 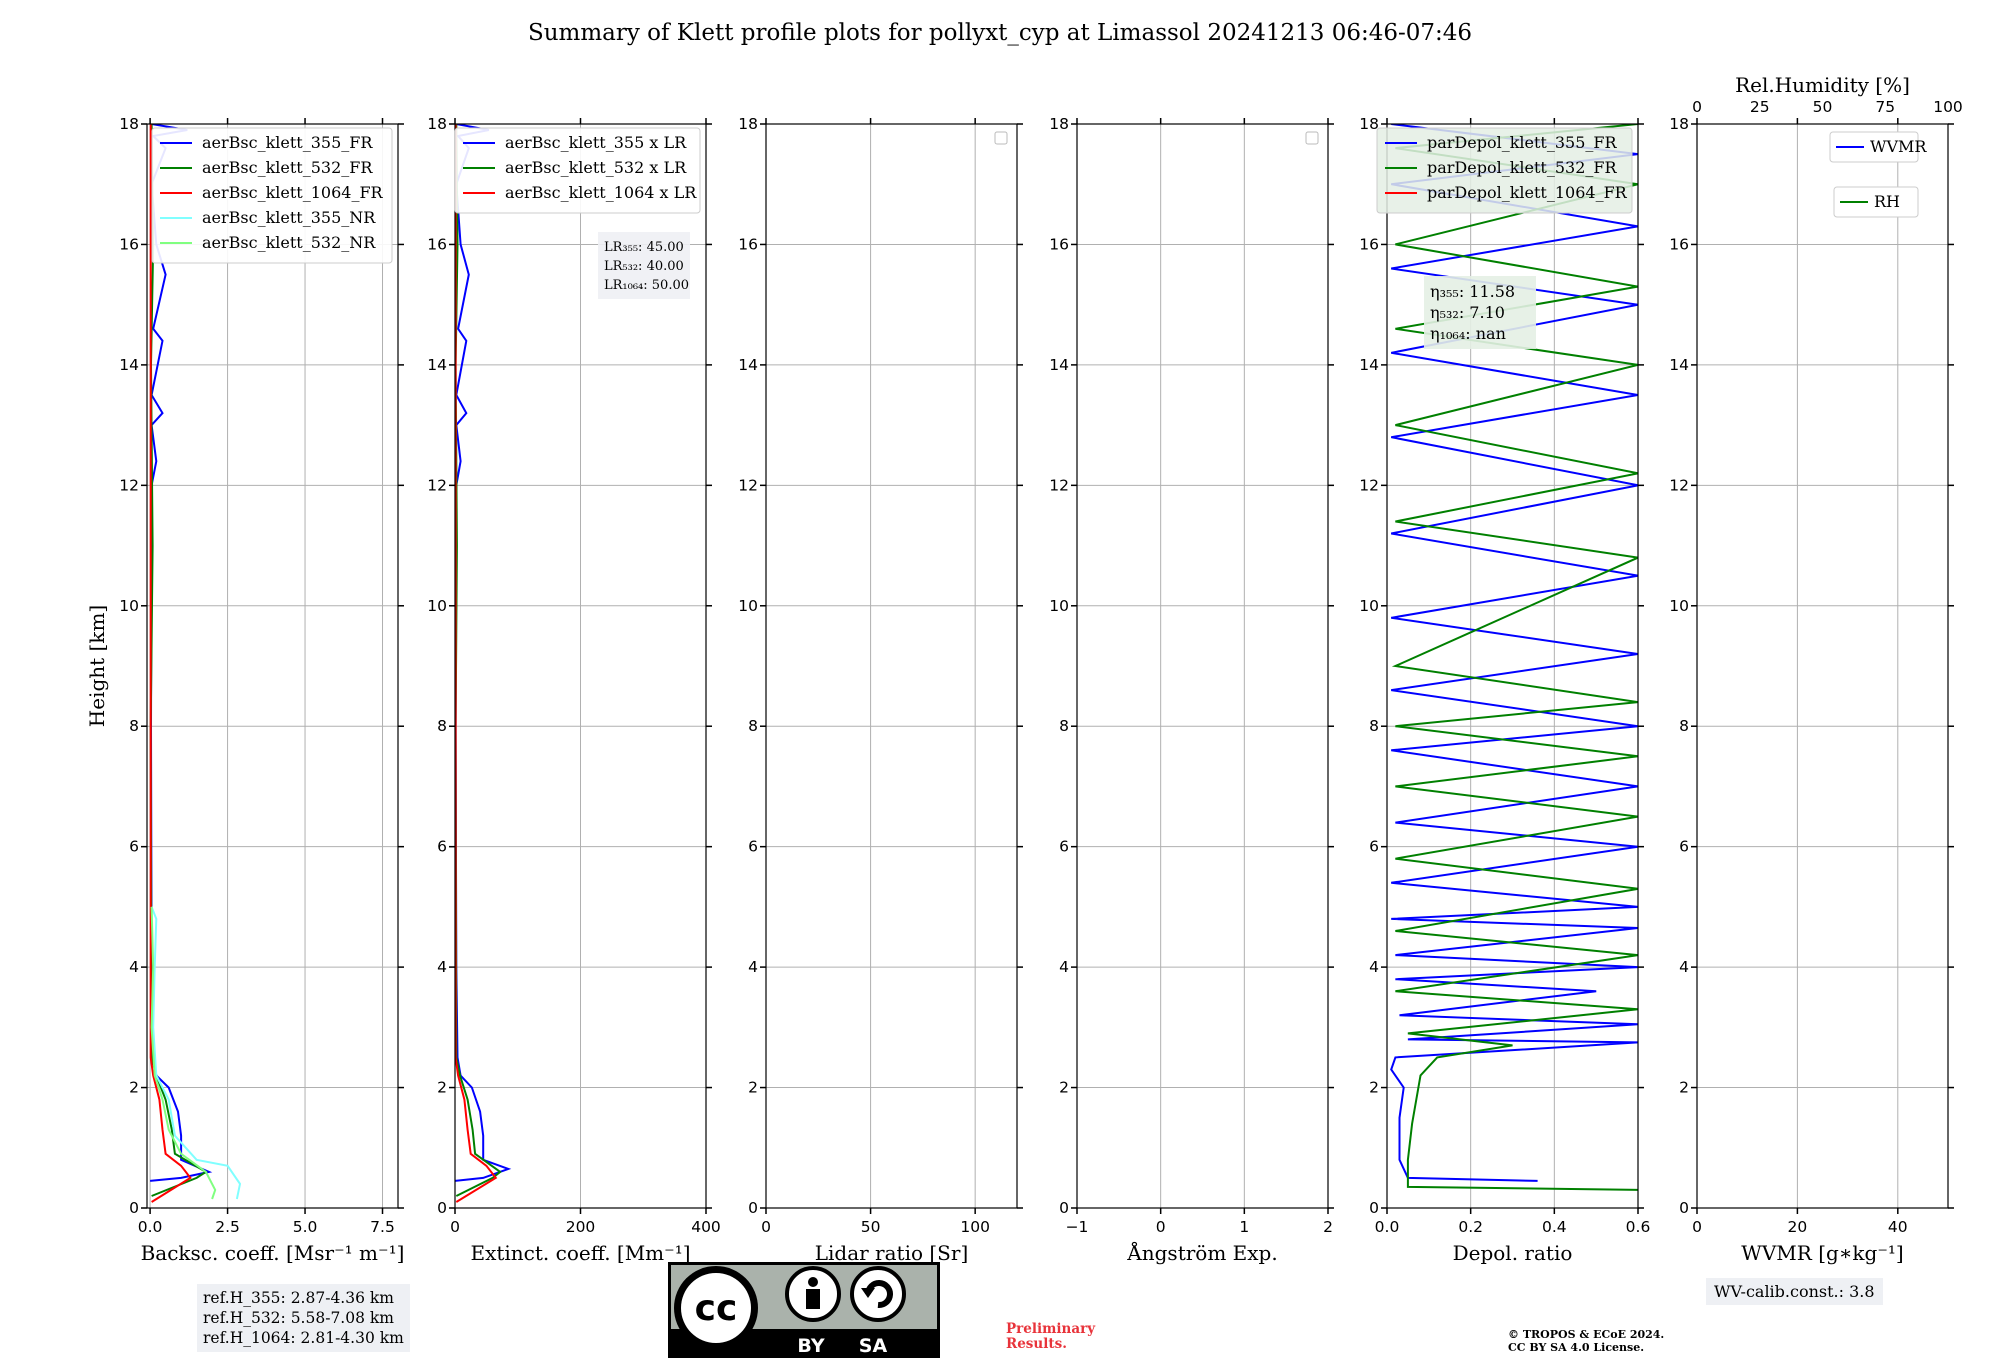 I want to click on series-line-aerBsc_klett_532_NR, so click(x=183, y=1053).